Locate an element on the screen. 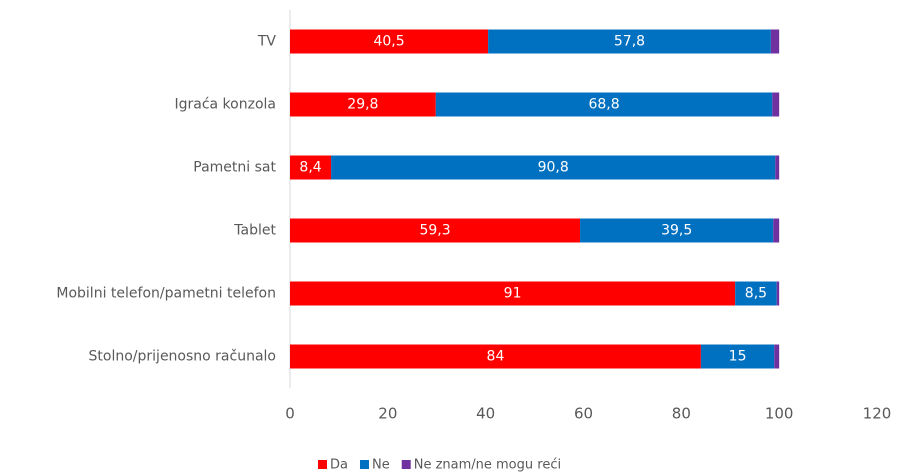 The height and width of the screenshot is (476, 902). data-label: 29,8 is located at coordinates (362, 105).